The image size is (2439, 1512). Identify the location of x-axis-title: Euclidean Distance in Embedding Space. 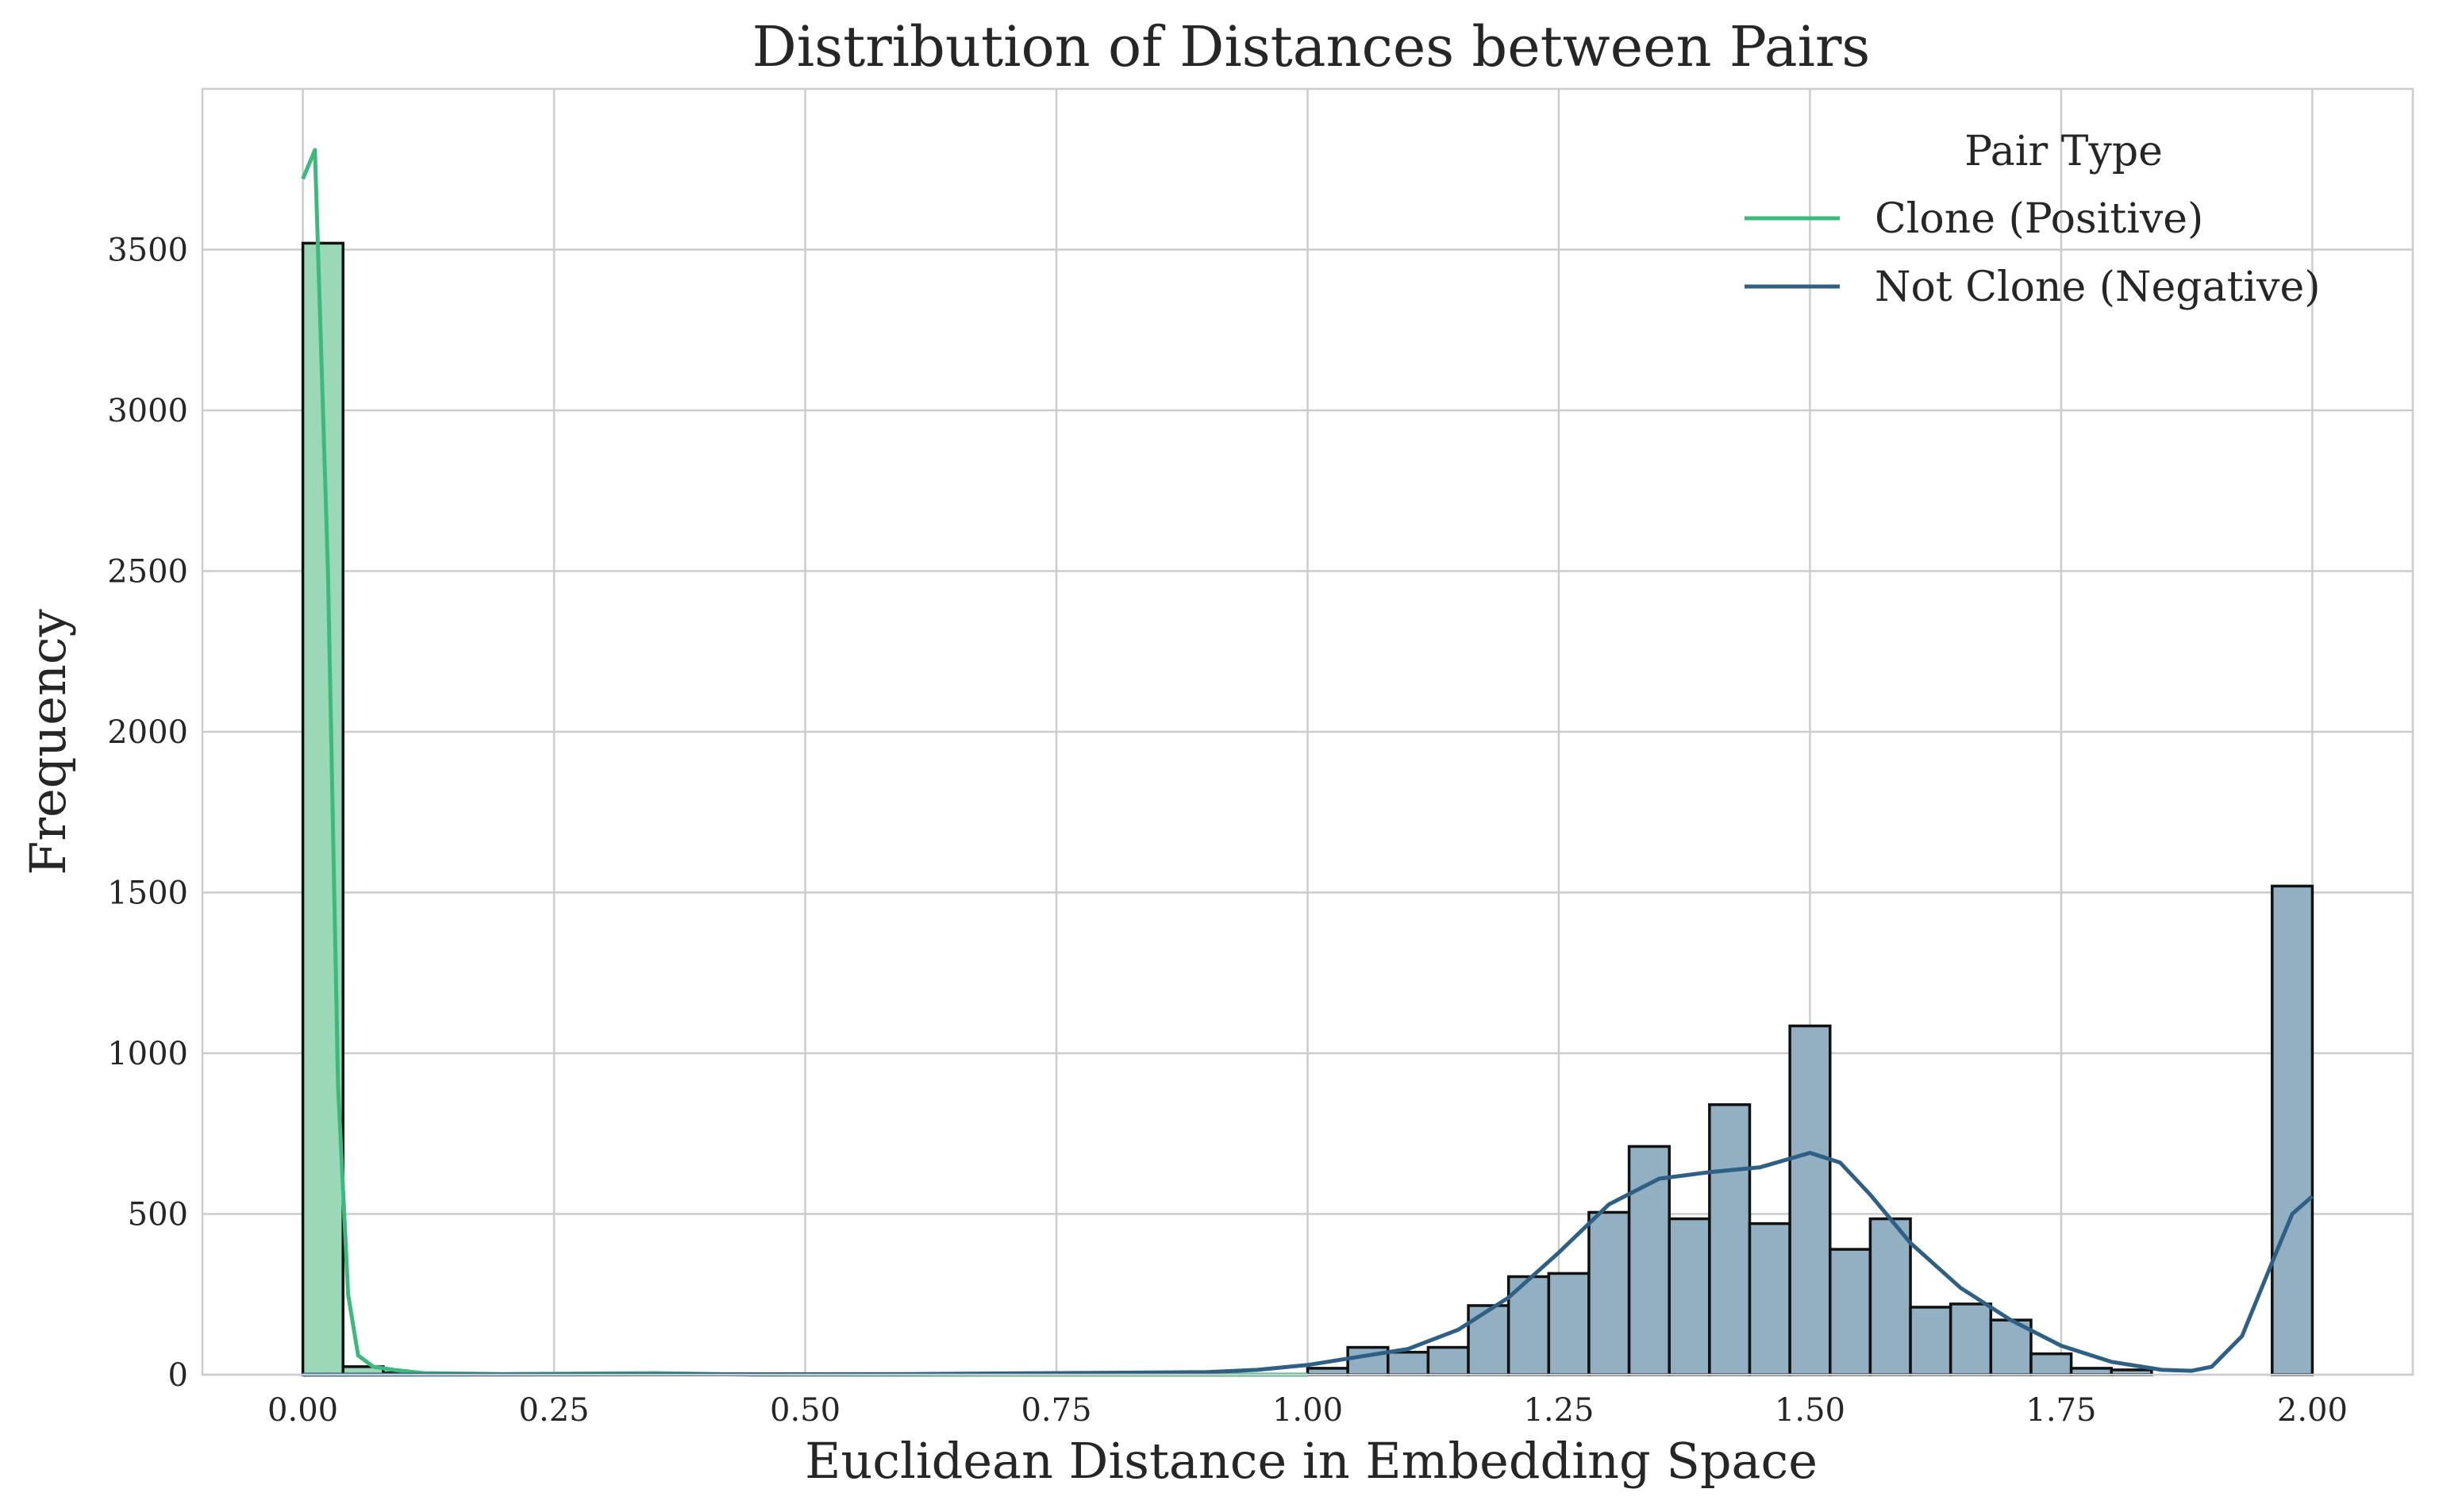
(1312, 1461).